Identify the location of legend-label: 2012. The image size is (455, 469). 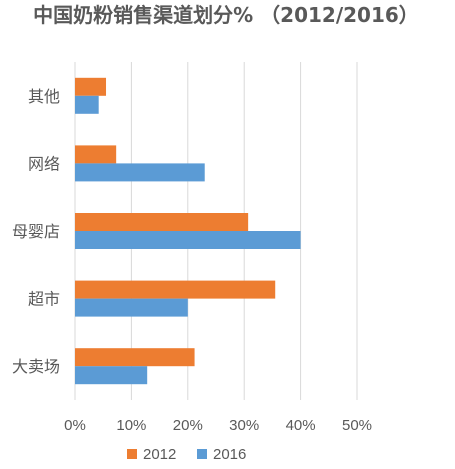
(159, 454).